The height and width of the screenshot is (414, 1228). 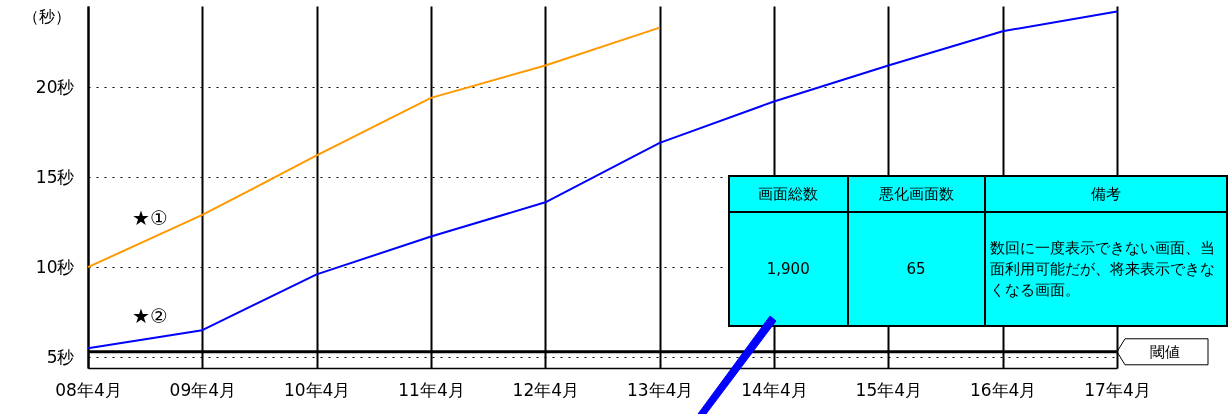 I want to click on x-tick-label: 14年4月, so click(x=774, y=389).